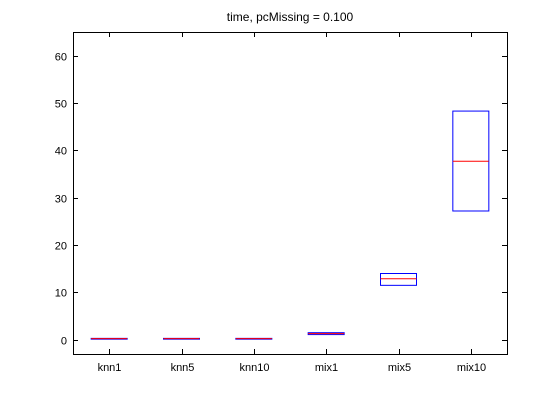  I want to click on y-tick-label: 40, so click(61, 152).